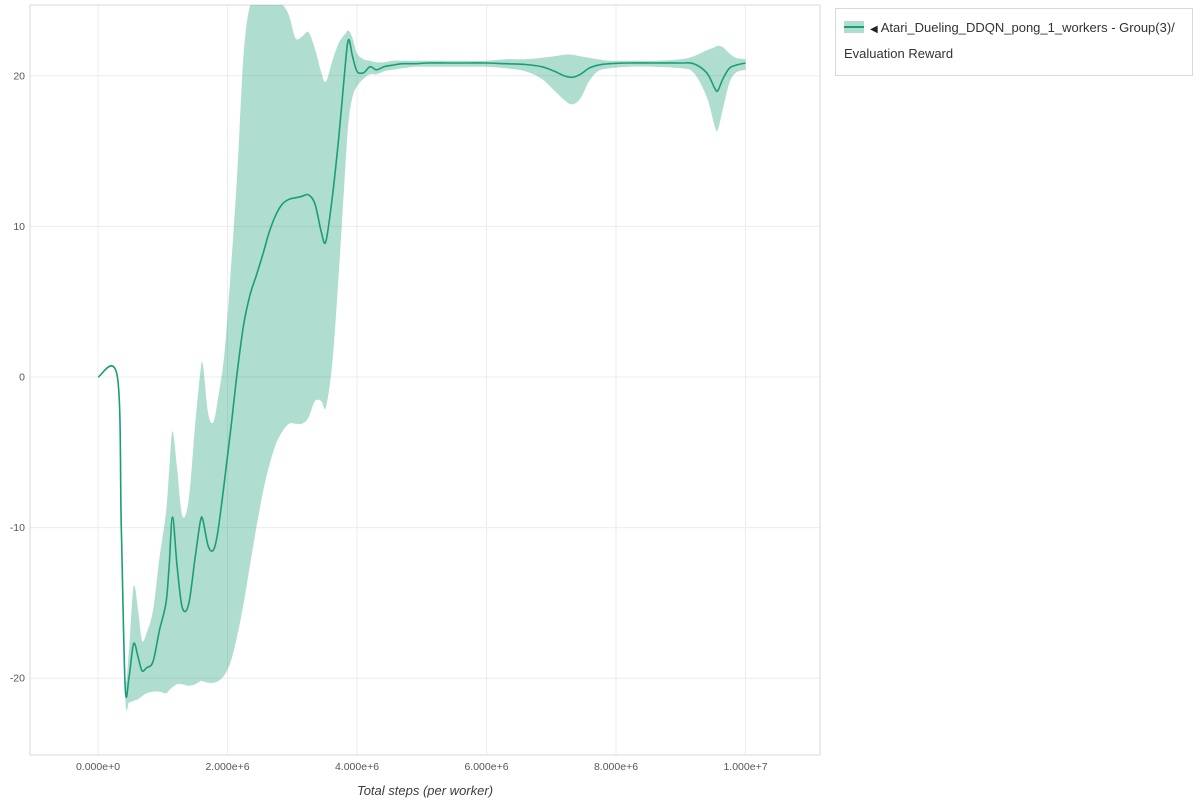 The image size is (1200, 800). I want to click on x-tick-label: 0.000e+0, so click(98, 767).